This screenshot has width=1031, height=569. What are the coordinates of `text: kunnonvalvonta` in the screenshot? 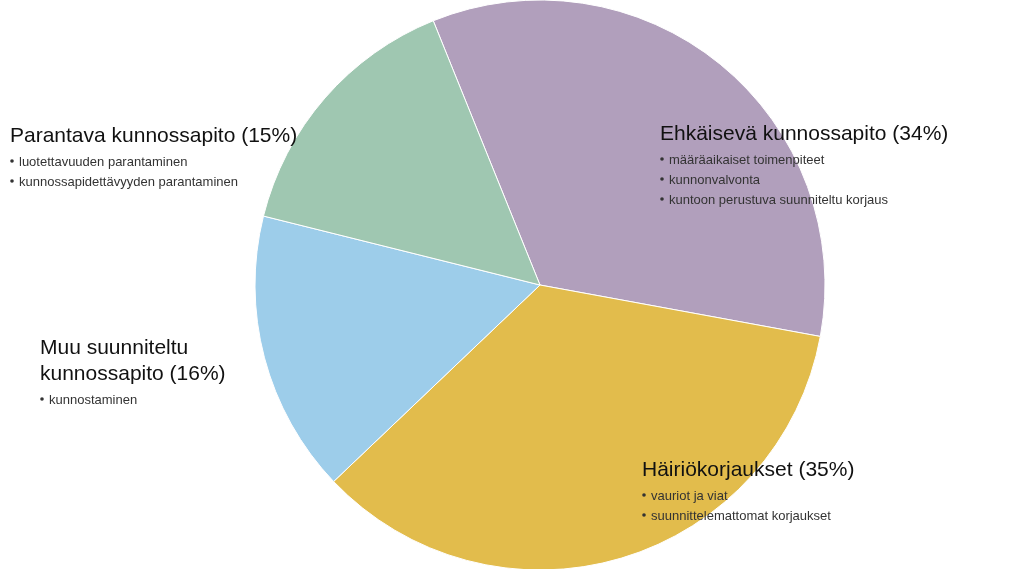 It's located at (715, 179).